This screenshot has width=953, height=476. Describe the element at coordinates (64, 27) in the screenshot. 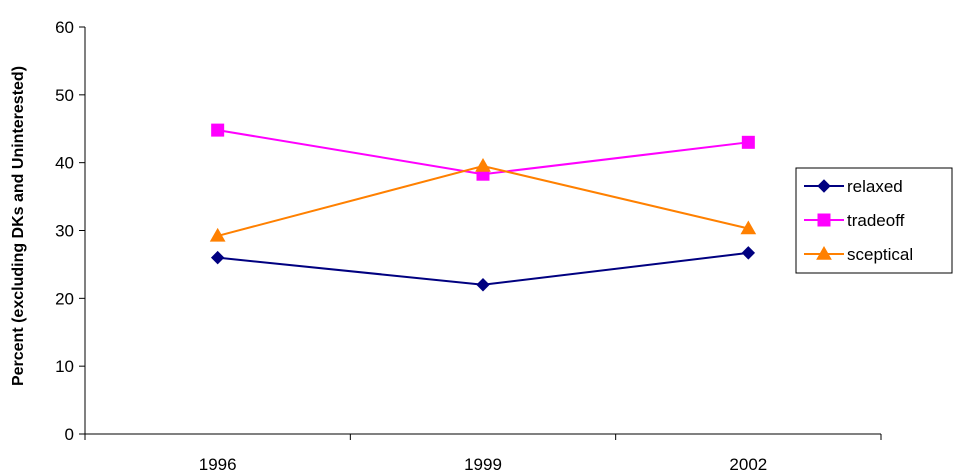

I see `y-tick-label: 60` at that location.